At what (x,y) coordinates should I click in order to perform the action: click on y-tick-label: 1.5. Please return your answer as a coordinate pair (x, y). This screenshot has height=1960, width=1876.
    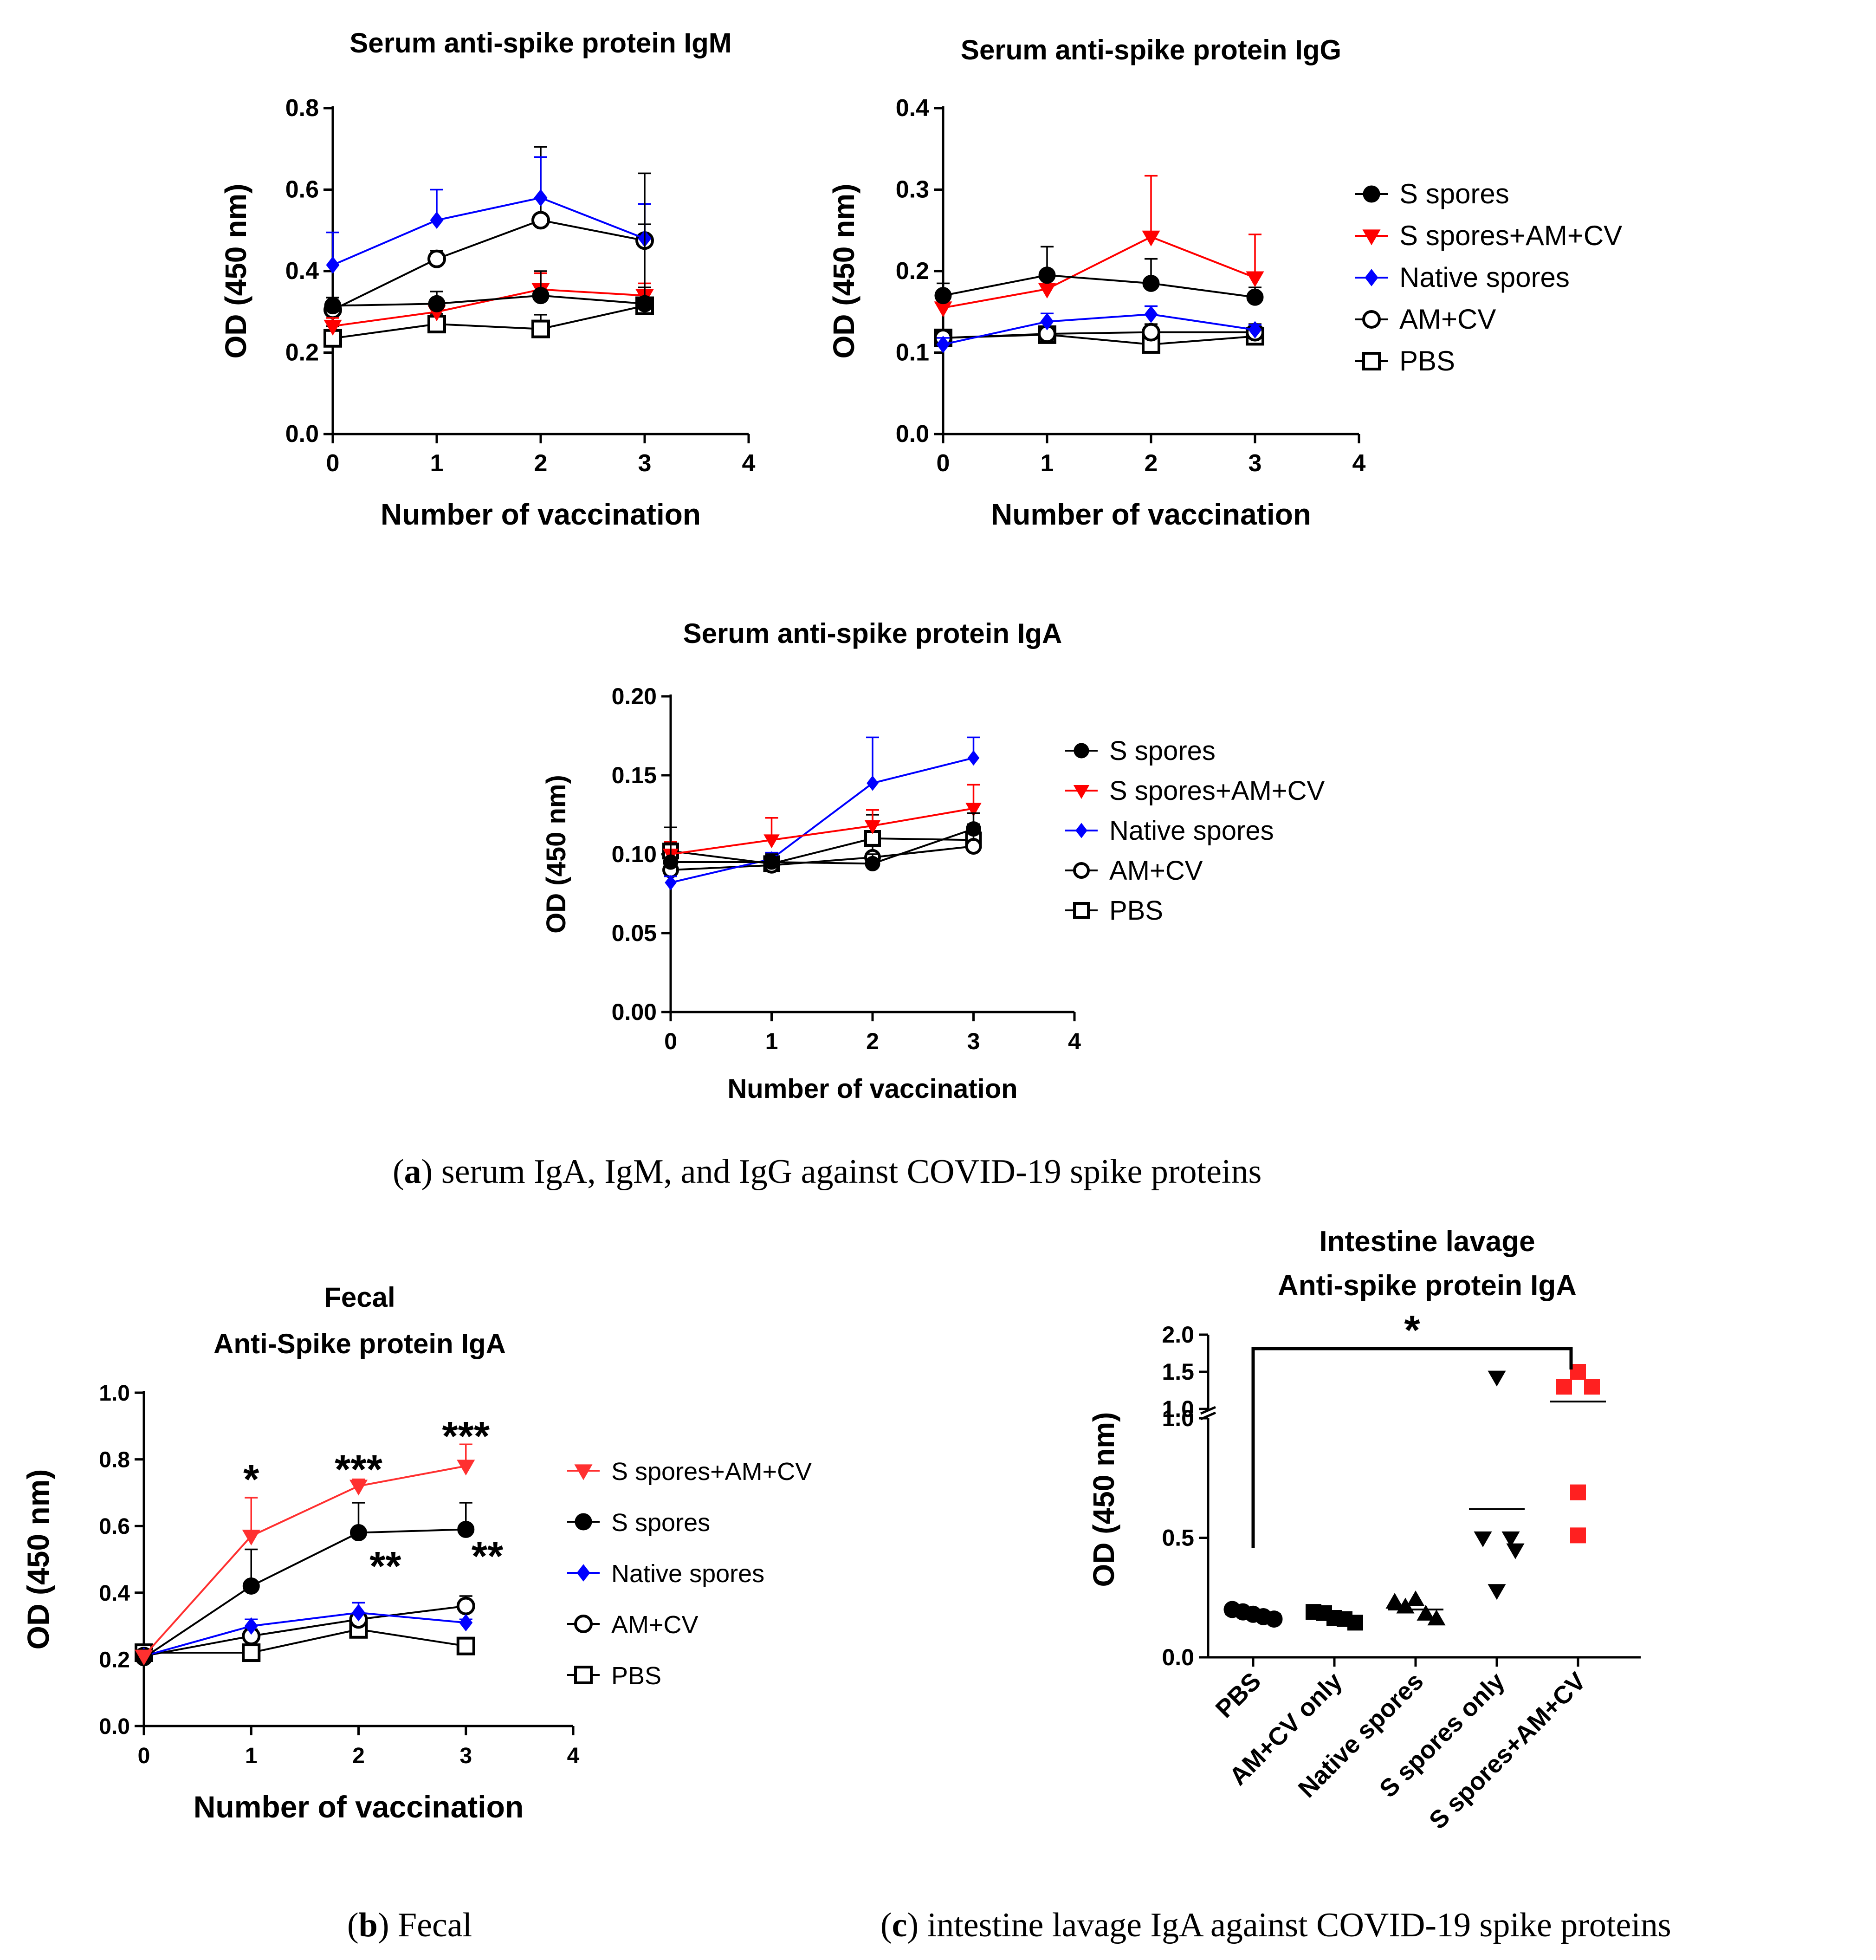
    Looking at the image, I should click on (1178, 1372).